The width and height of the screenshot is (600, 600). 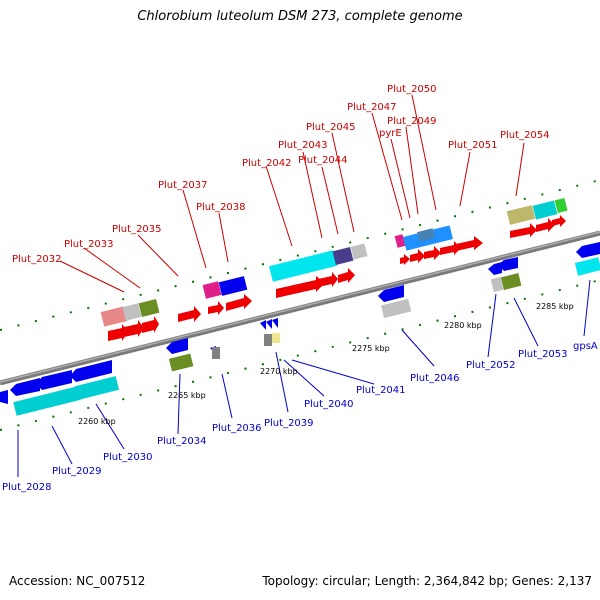 I want to click on gene-label-plut-2032: Plut_2032, so click(x=37, y=259).